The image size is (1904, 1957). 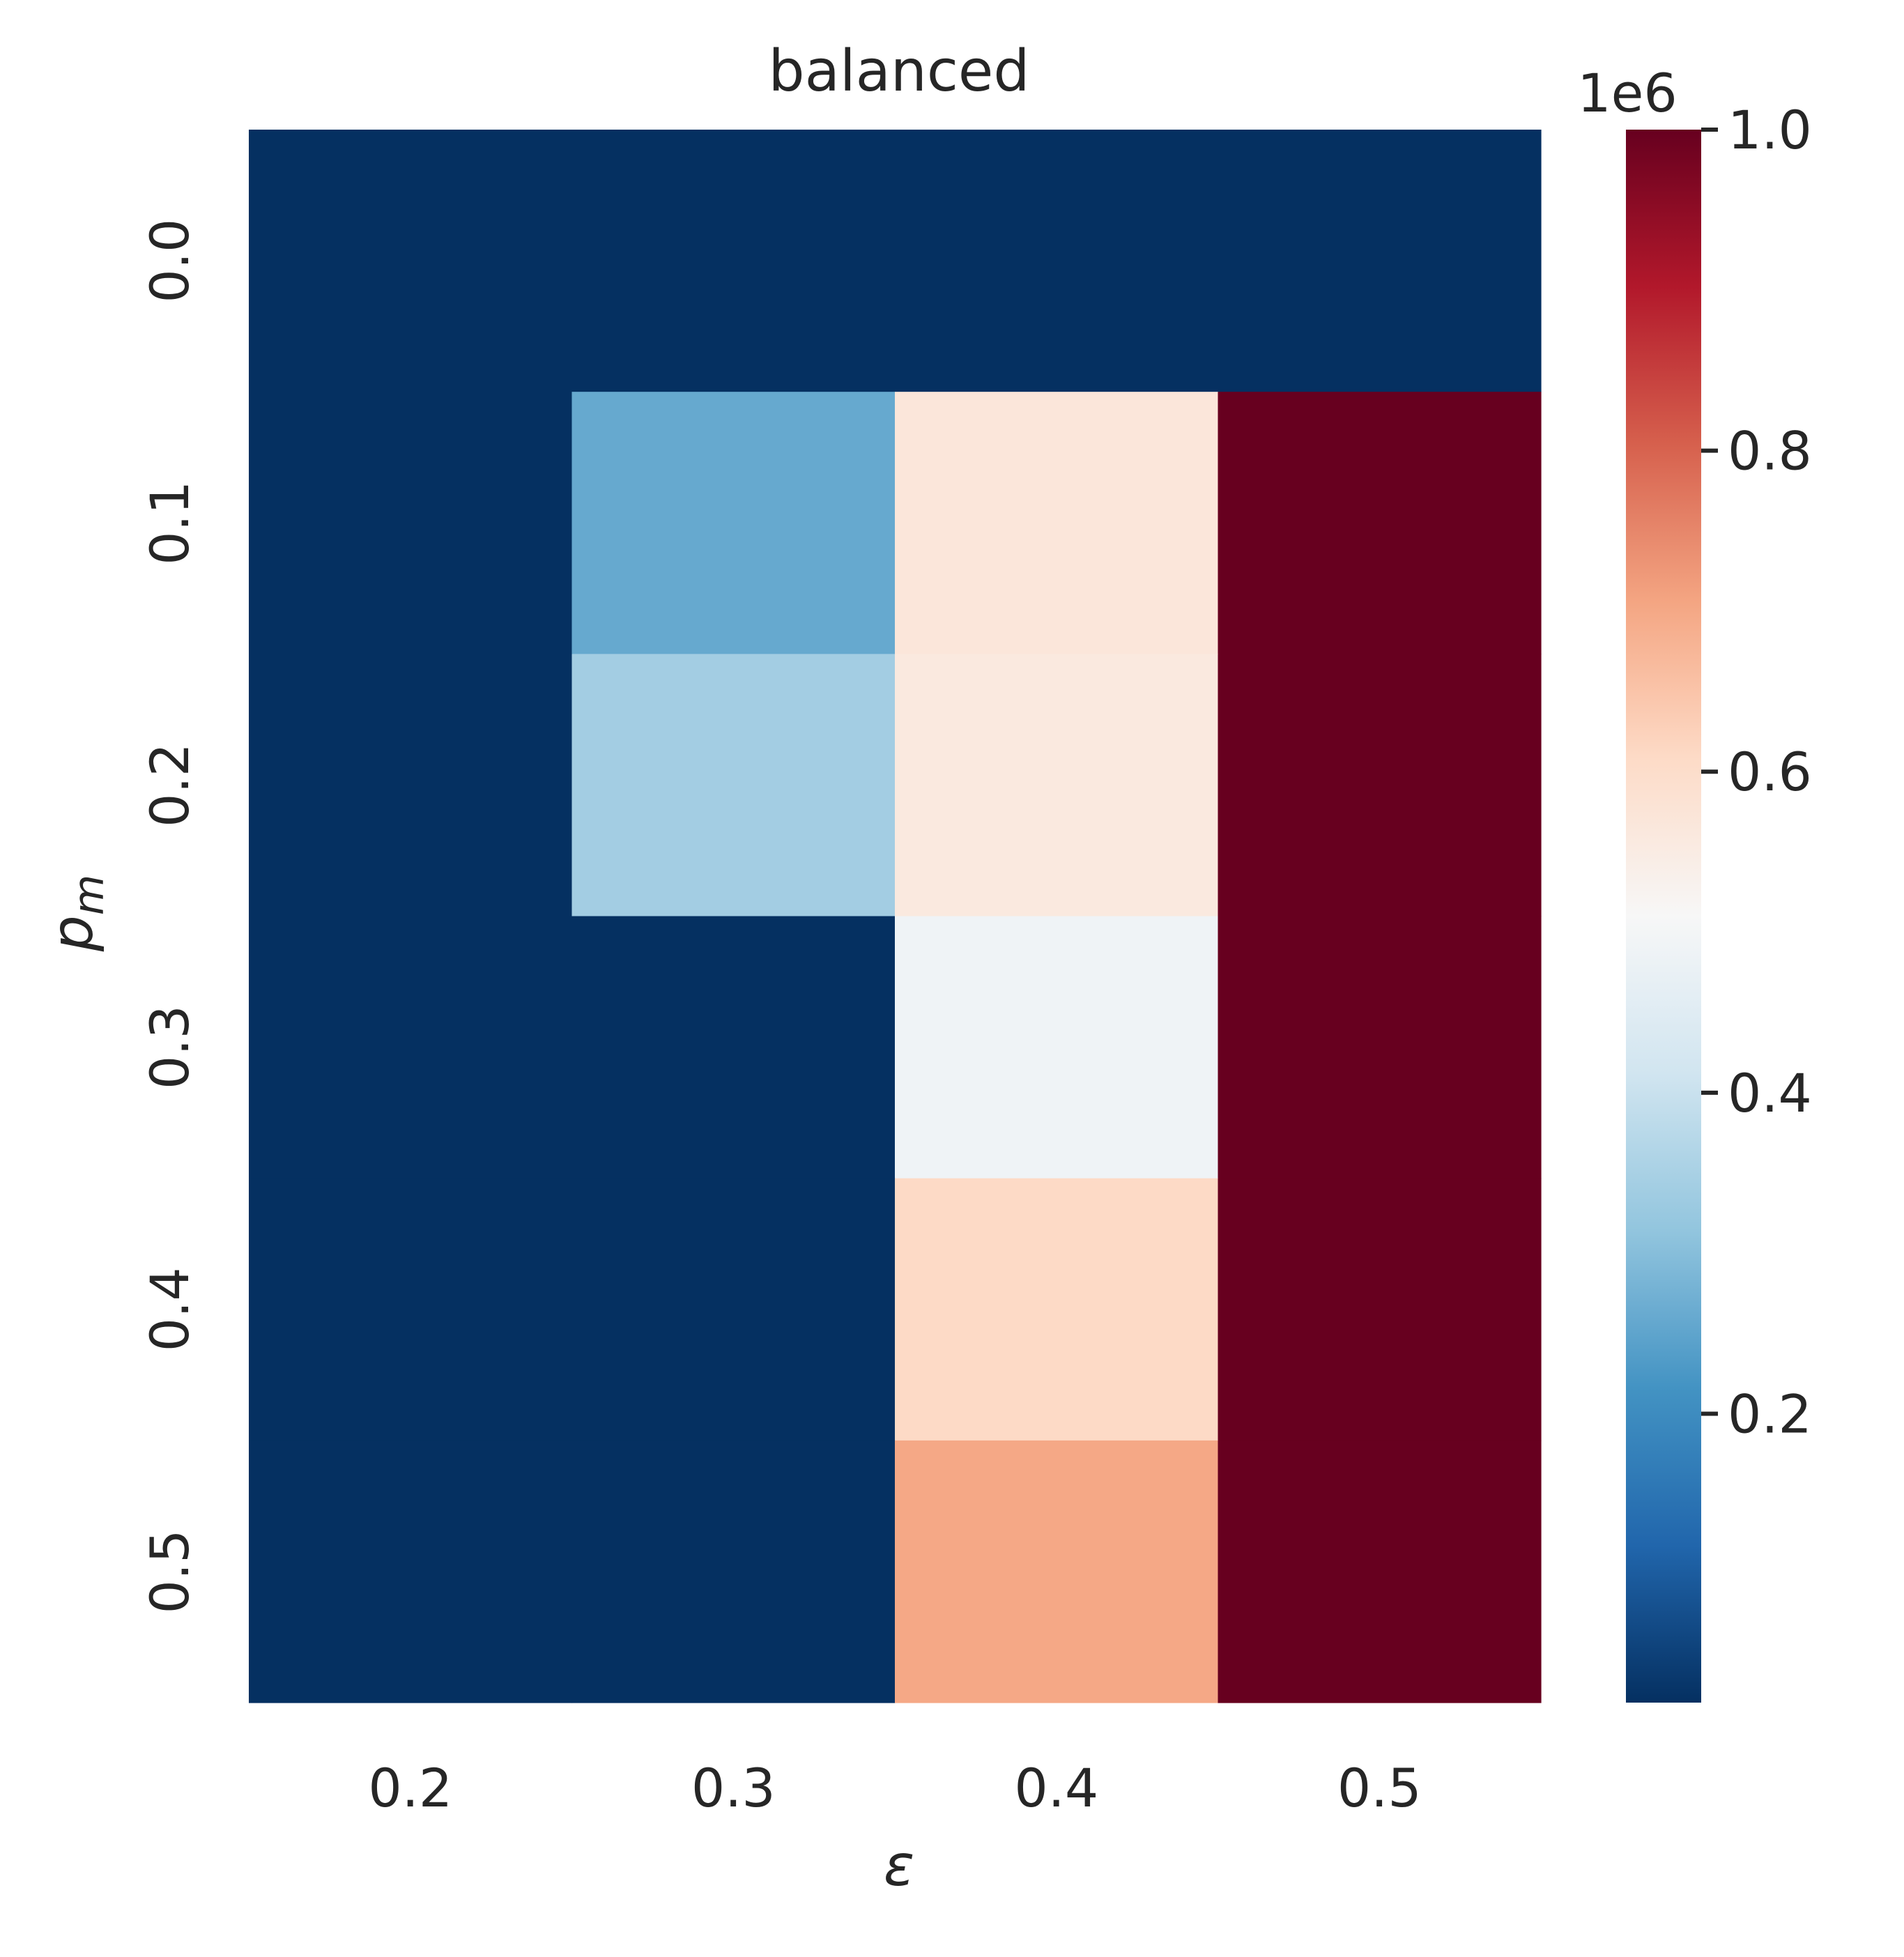 What do you see at coordinates (170, 1571) in the screenshot?
I see `y-tick-label: 0.5` at bounding box center [170, 1571].